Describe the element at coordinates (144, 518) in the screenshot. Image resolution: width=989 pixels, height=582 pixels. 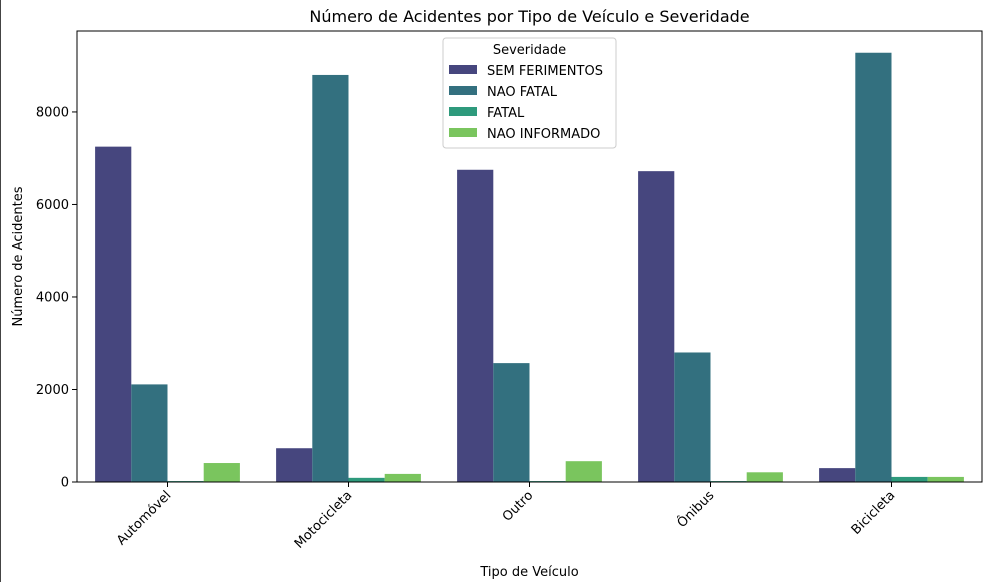
I see `x-tick-label: Automóvel` at that location.